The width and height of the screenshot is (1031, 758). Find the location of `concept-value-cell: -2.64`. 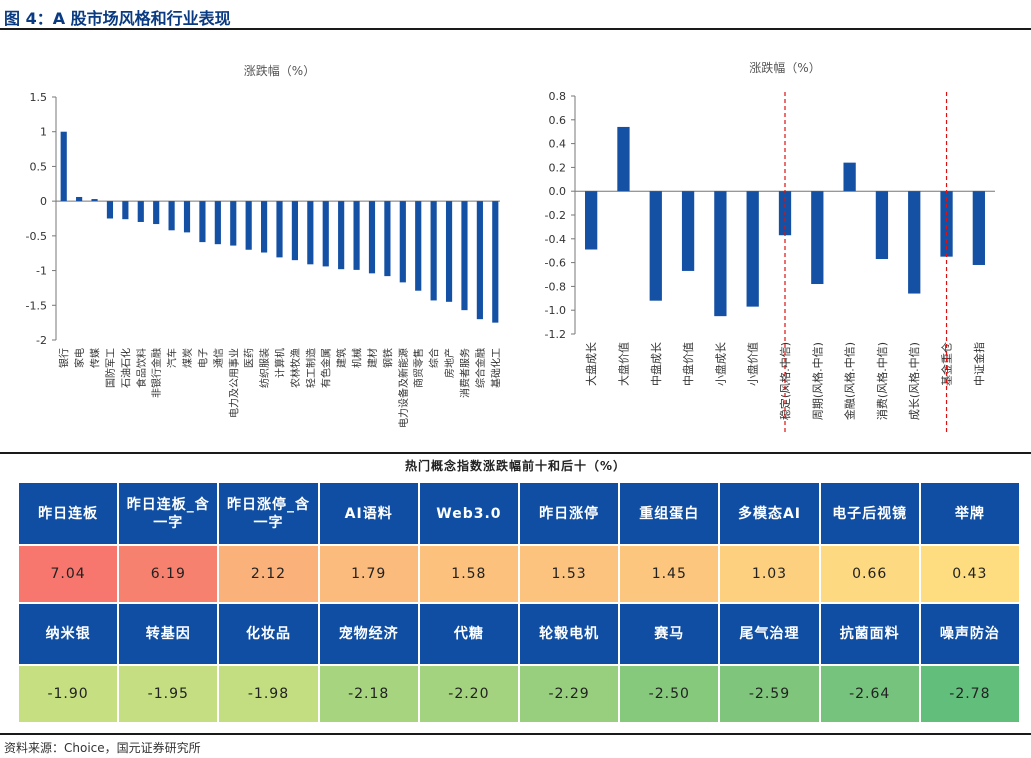

concept-value-cell: -2.64 is located at coordinates (869, 694).